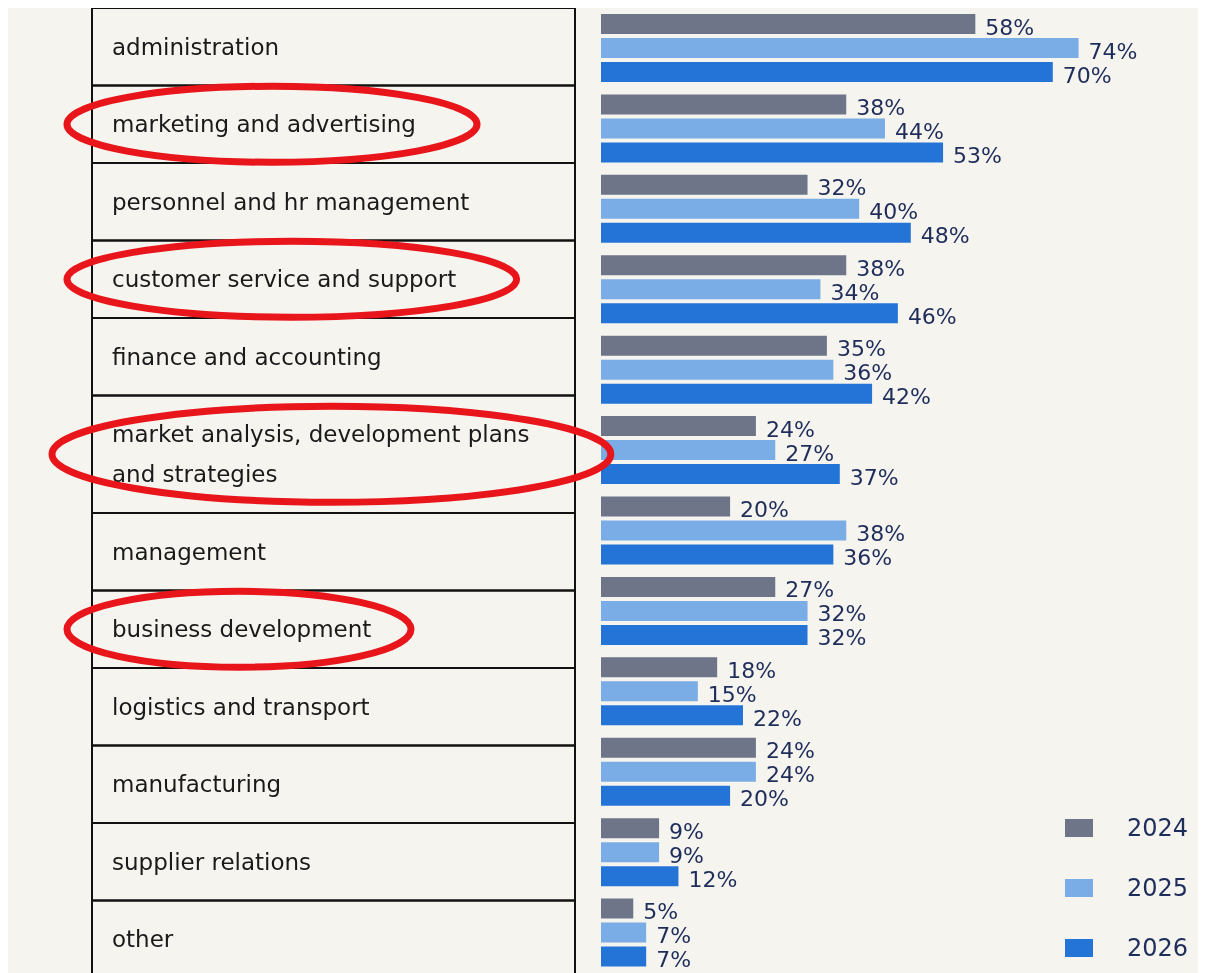 The height and width of the screenshot is (973, 1206). Describe the element at coordinates (1087, 75) in the screenshot. I see `data-label: 70%` at that location.